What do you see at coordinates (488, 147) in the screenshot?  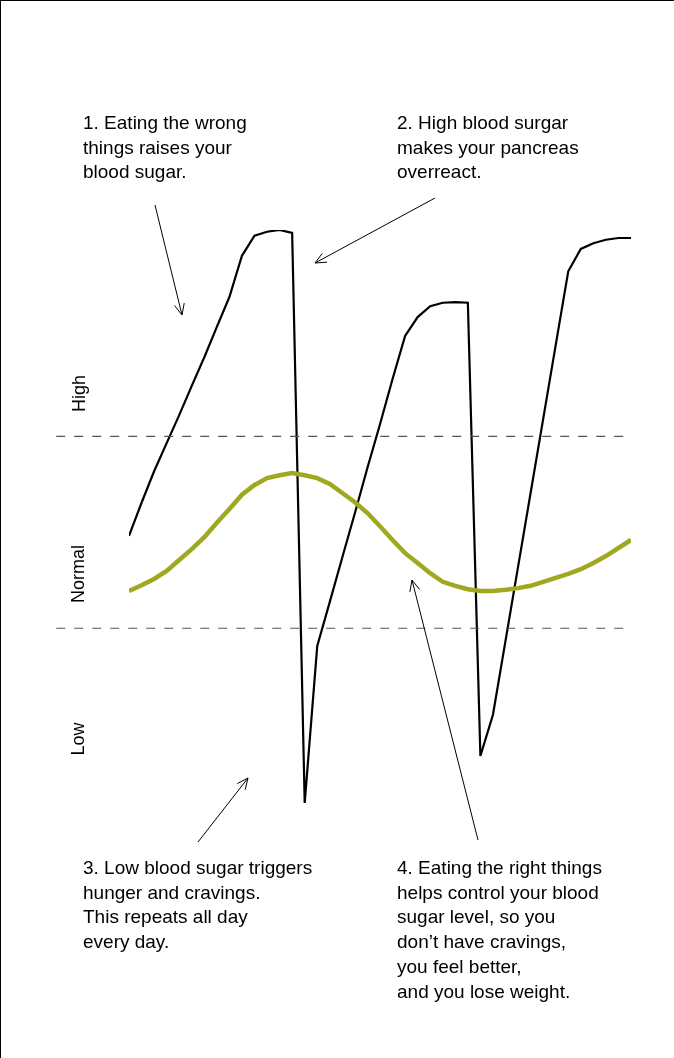 I see `text: 2. High blood surgar makes your pancreas overreact.` at bounding box center [488, 147].